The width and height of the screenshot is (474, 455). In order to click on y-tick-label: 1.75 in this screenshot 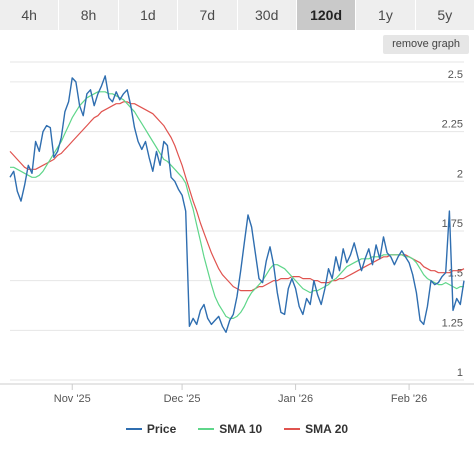, I will do `click(452, 224)`.